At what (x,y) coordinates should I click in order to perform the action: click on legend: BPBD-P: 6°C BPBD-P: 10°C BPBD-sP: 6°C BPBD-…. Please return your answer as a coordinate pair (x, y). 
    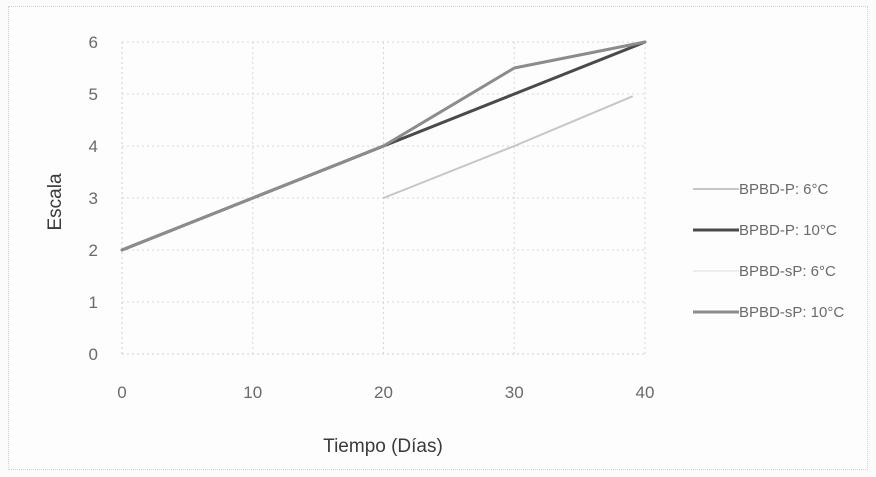
    Looking at the image, I should click on (768, 251).